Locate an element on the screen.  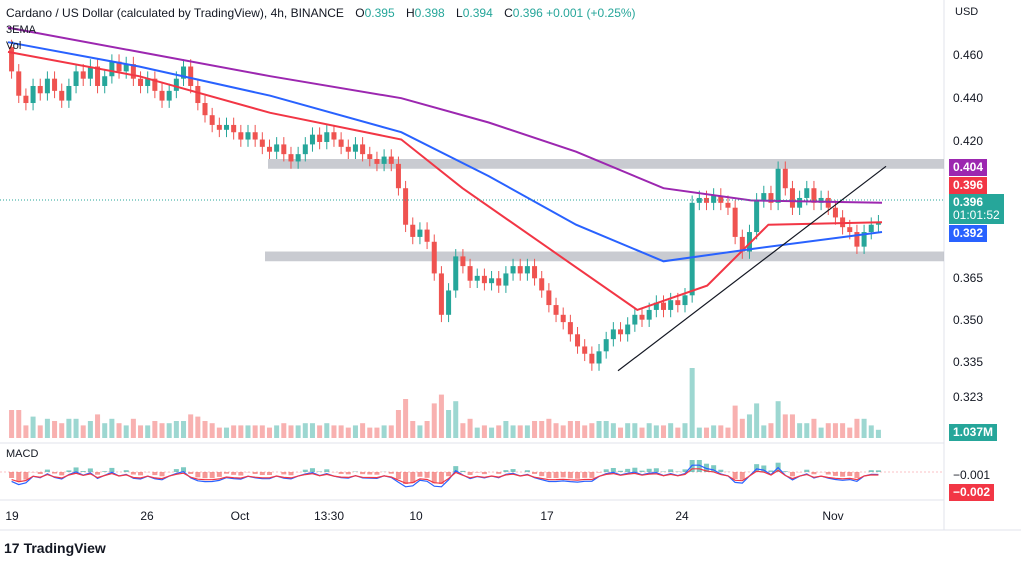
volume-bars is located at coordinates (445, 403).